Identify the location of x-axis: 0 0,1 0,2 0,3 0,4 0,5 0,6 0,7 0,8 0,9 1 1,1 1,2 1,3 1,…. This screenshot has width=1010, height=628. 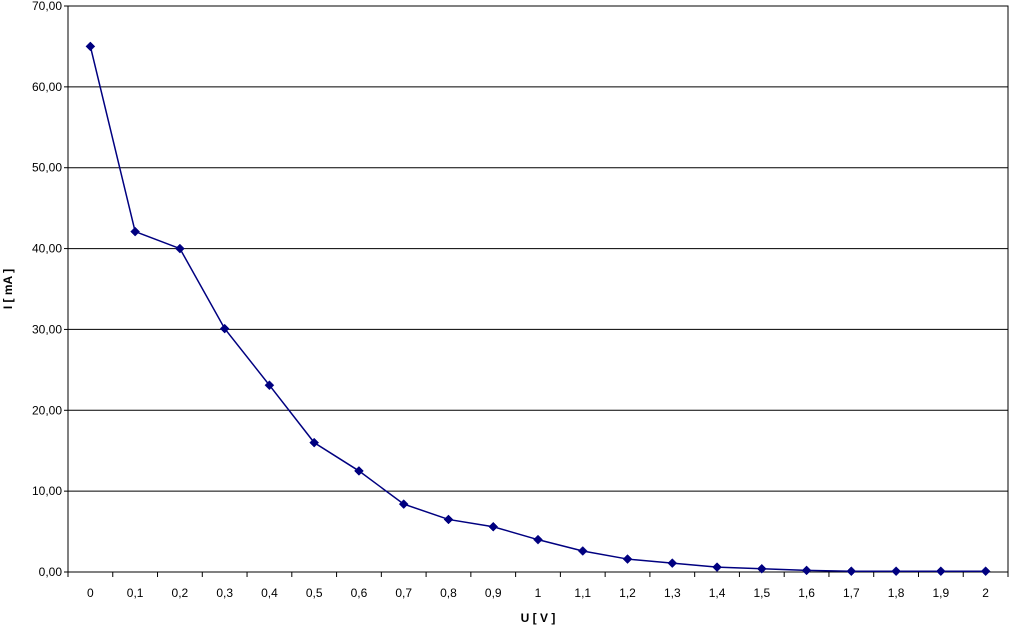
(538, 586).